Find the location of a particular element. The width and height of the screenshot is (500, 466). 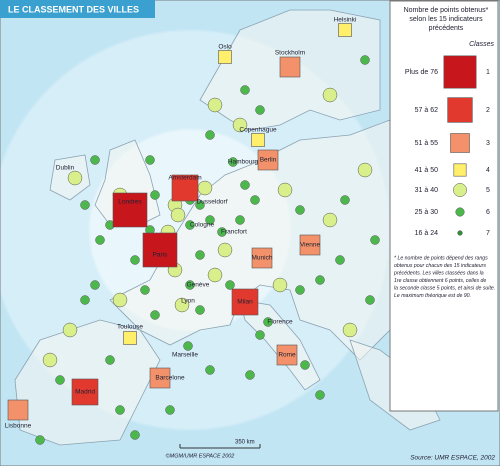

city-label: Lisbonne is located at coordinates (18, 426).